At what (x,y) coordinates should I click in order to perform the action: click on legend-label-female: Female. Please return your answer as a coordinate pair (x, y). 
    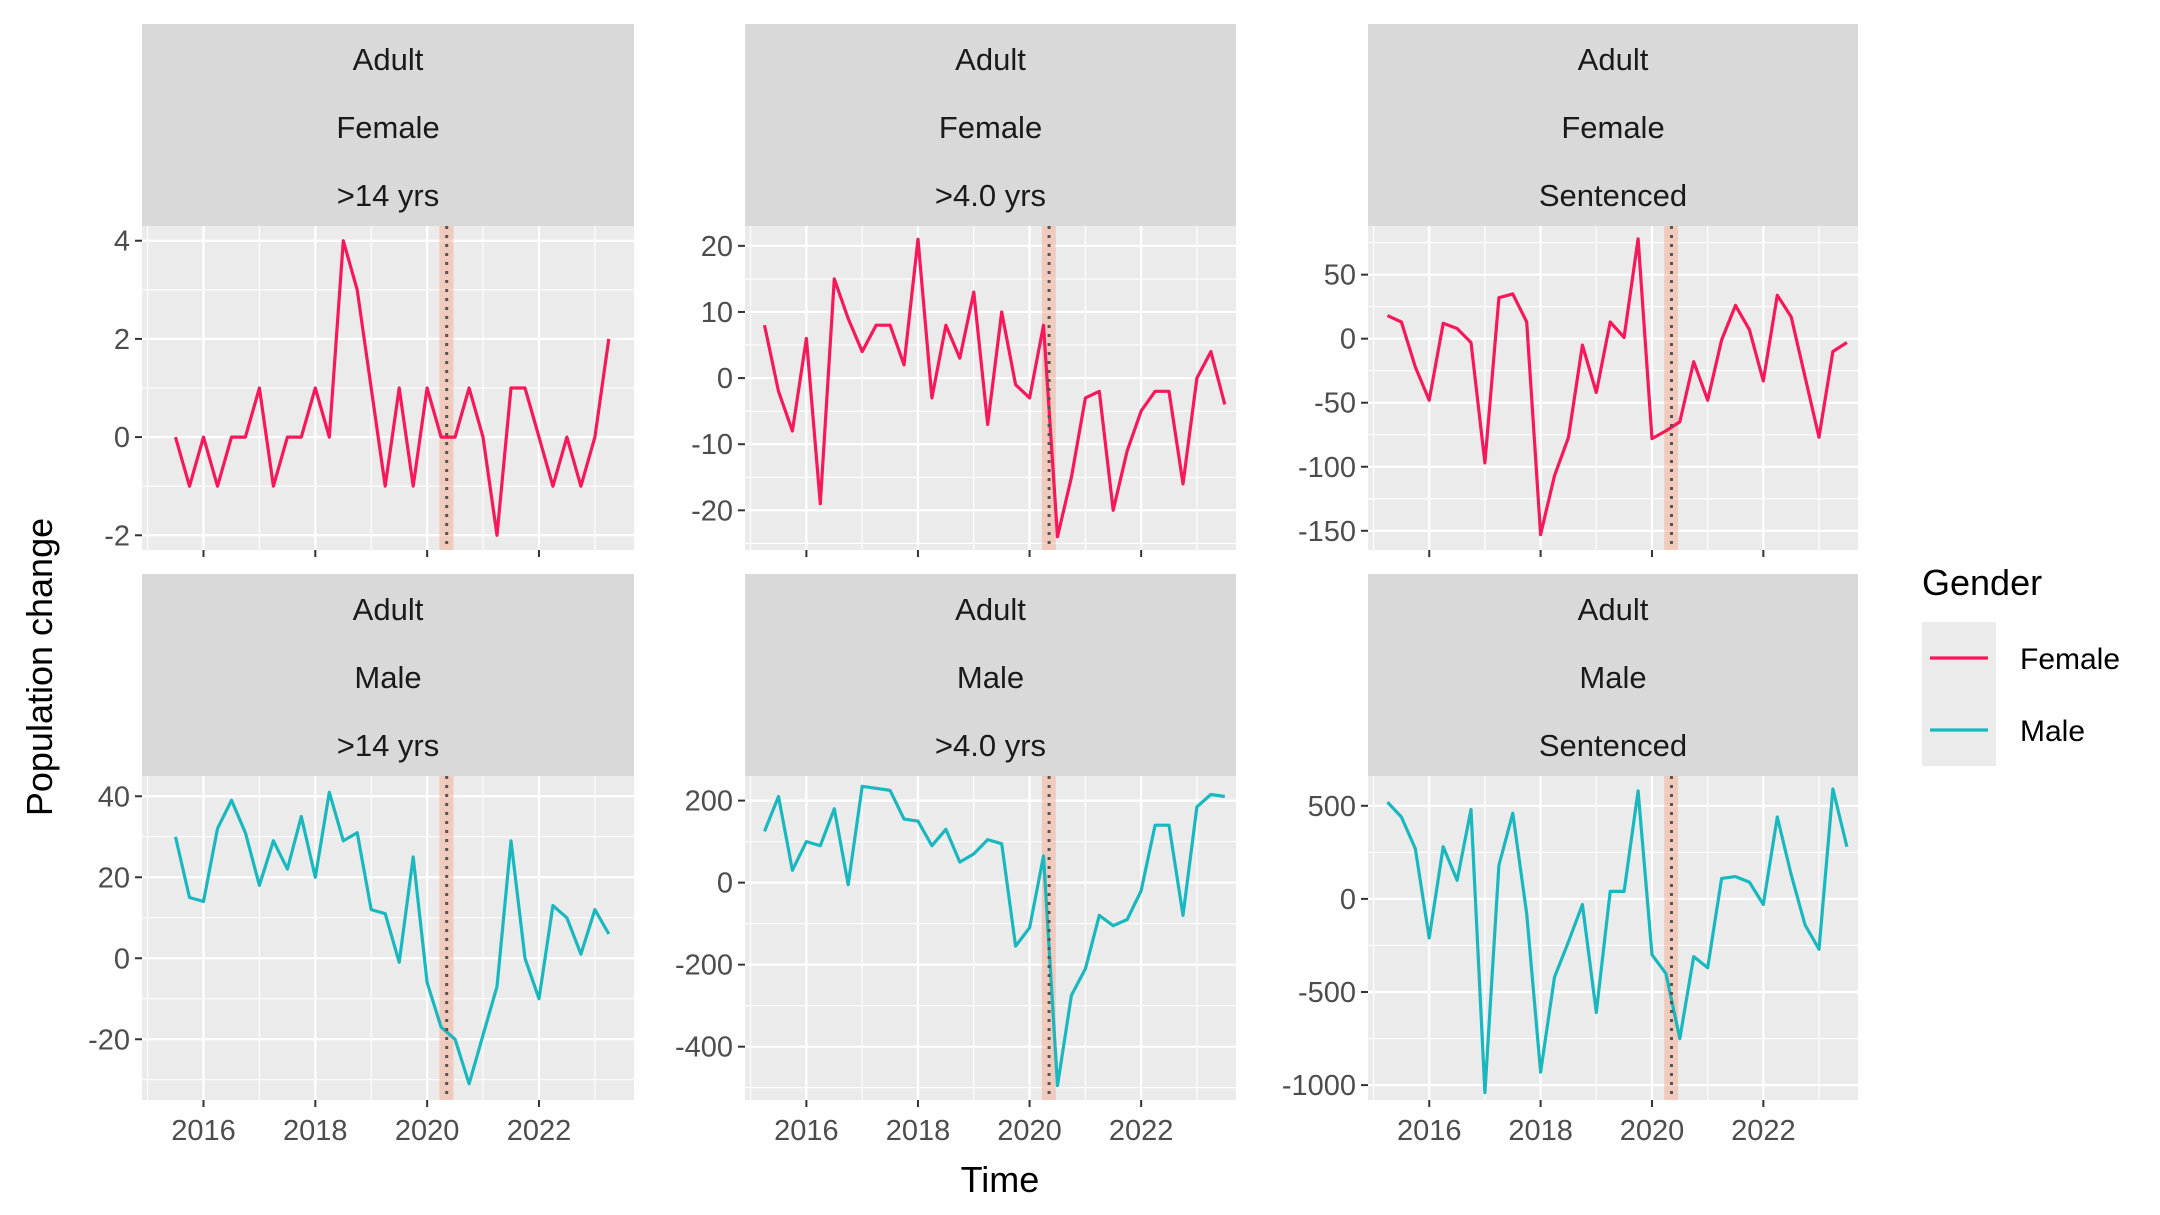
    Looking at the image, I should click on (2070, 659).